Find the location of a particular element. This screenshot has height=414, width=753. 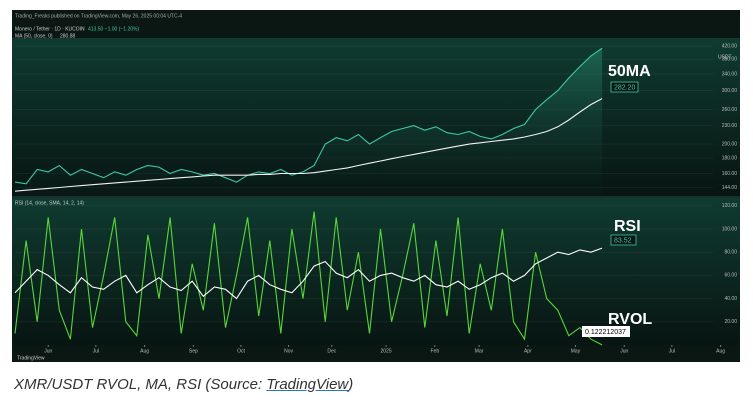

y-tick-label: 380.00 is located at coordinates (730, 60).